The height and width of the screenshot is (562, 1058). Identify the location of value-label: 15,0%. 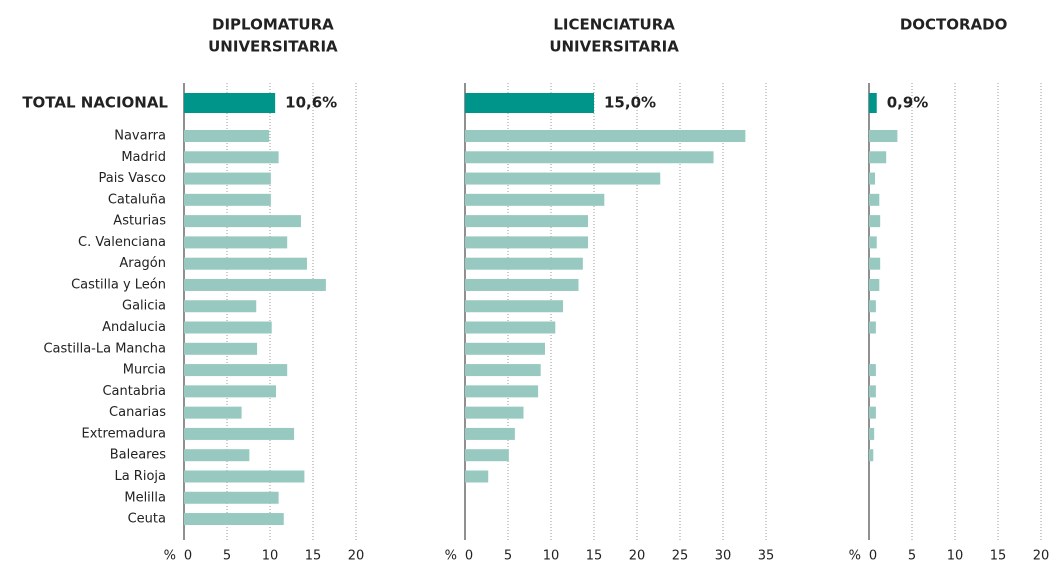
(630, 103).